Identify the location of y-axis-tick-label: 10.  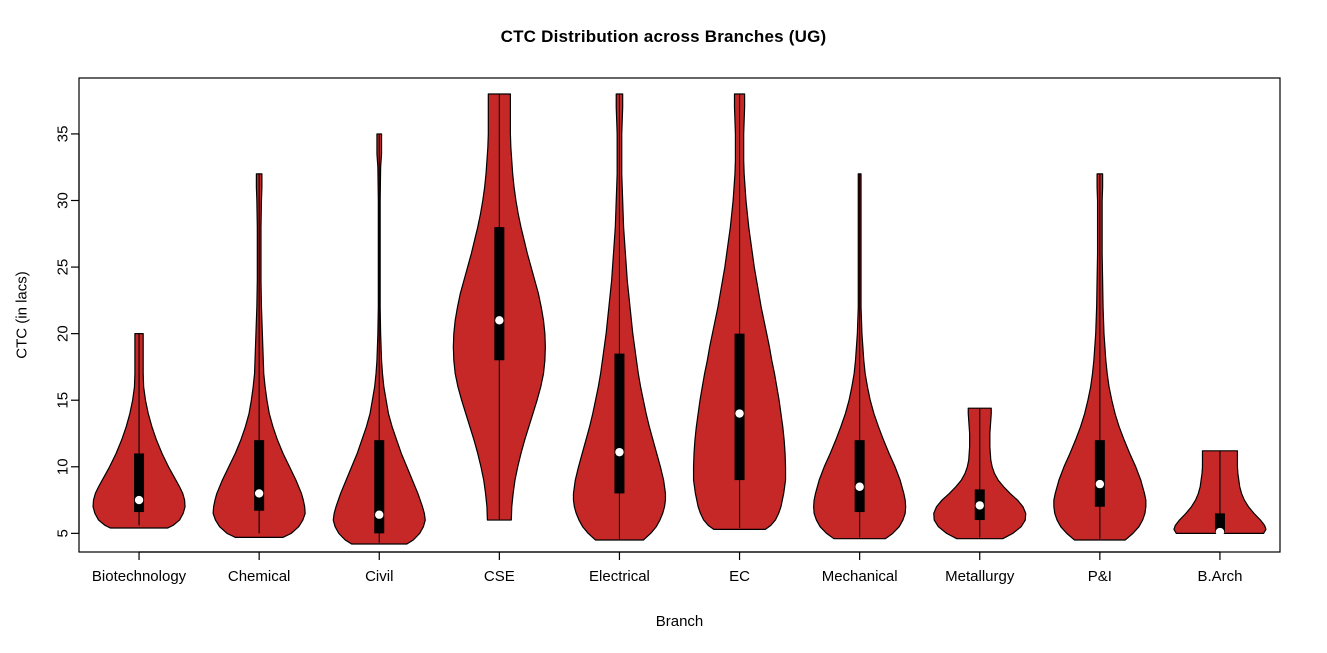
(63, 466).